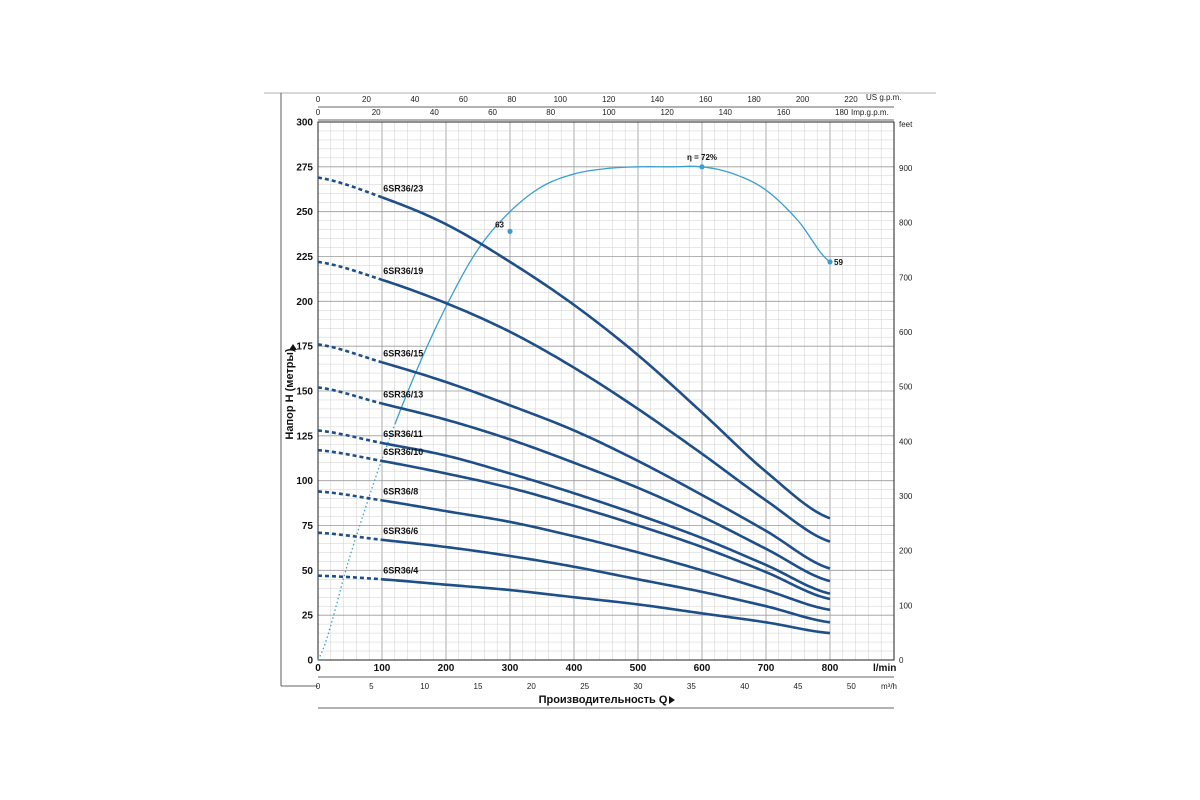  What do you see at coordinates (403, 452) in the screenshot?
I see `pump-curve-label: 6SR36/10` at bounding box center [403, 452].